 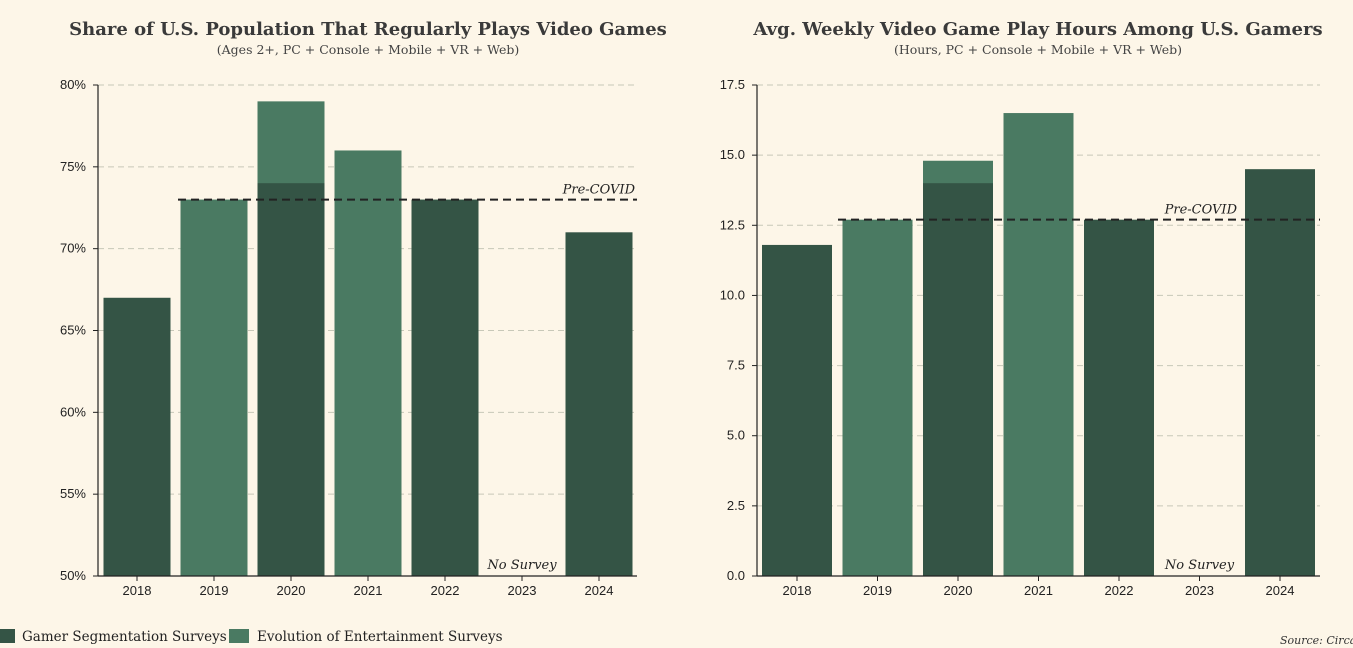 What do you see at coordinates (368, 590) in the screenshot?
I see `chart-1-xtick-label: 2021` at bounding box center [368, 590].